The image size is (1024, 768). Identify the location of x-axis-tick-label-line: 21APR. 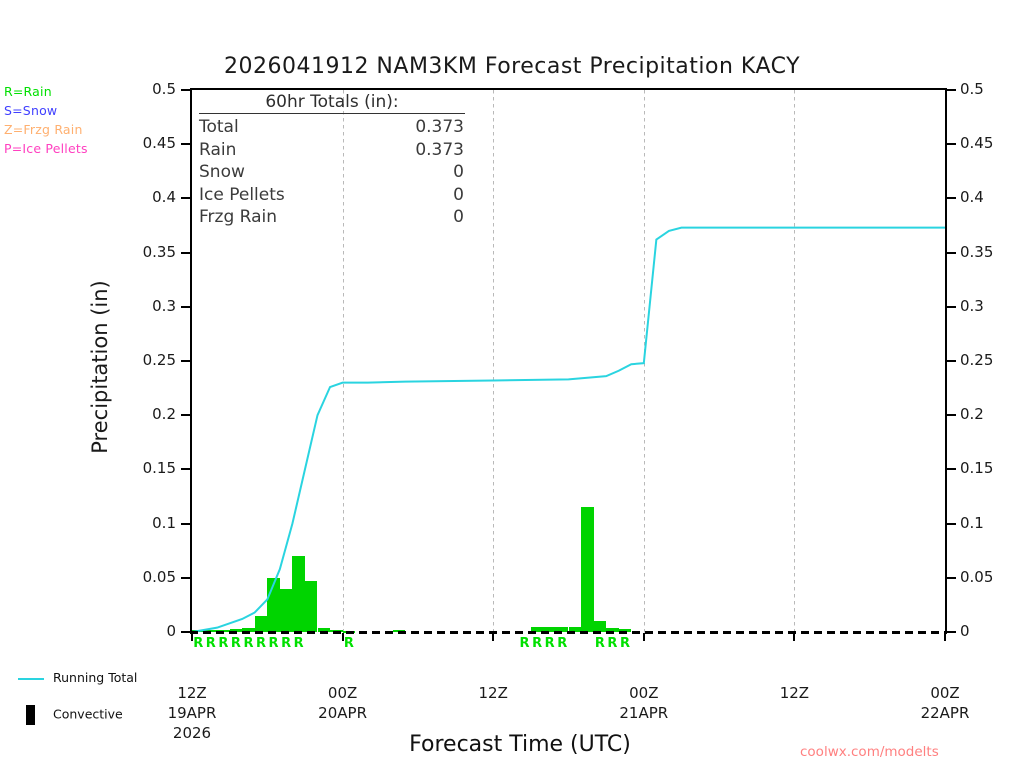
(644, 713).